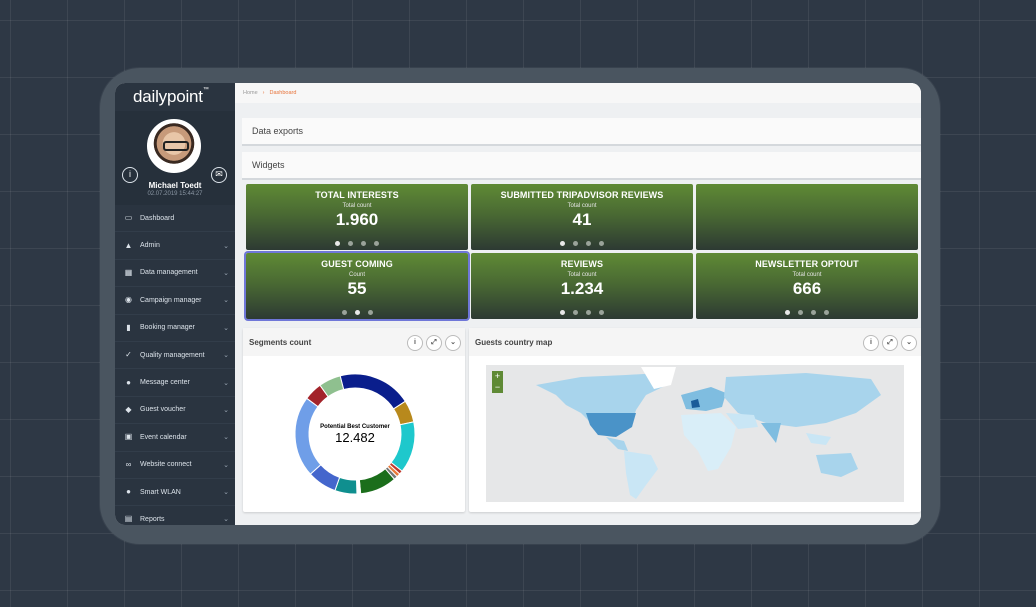 The width and height of the screenshot is (1036, 607). What do you see at coordinates (578, 93) in the screenshot?
I see `breadcrumb: Home › Dashboard` at bounding box center [578, 93].